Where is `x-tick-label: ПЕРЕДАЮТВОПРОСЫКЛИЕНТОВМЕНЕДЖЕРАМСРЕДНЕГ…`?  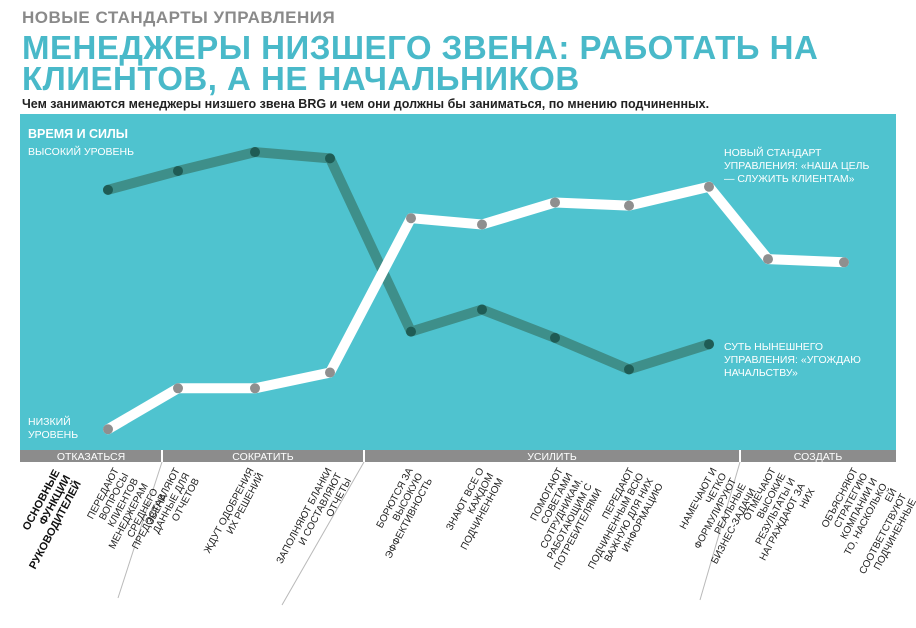
x-tick-label: ПЕРЕДАЮТВОПРОСЫКЛИЕНТОВМЕНЕДЖЕРАМСРЕДНЕГ… is located at coordinates (128, 508).